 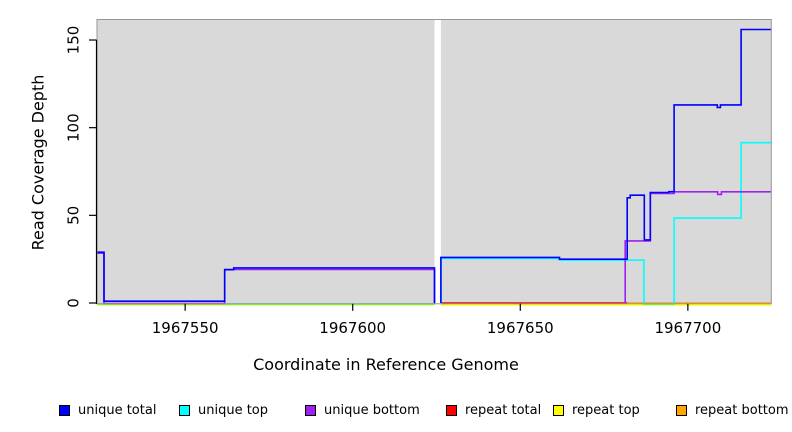 I want to click on x-tick-label: 1967600, so click(x=352, y=328).